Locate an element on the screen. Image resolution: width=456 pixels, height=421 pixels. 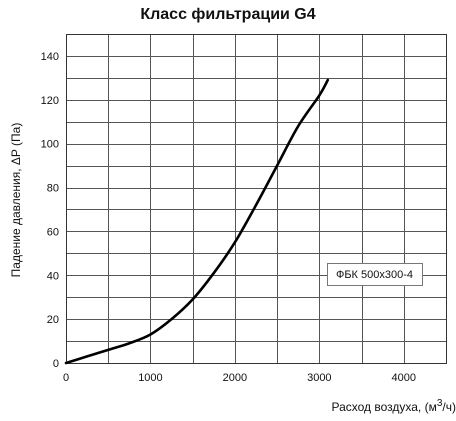
x-axis-label-prefix: Расход воздуха, (м is located at coordinates (384, 407).